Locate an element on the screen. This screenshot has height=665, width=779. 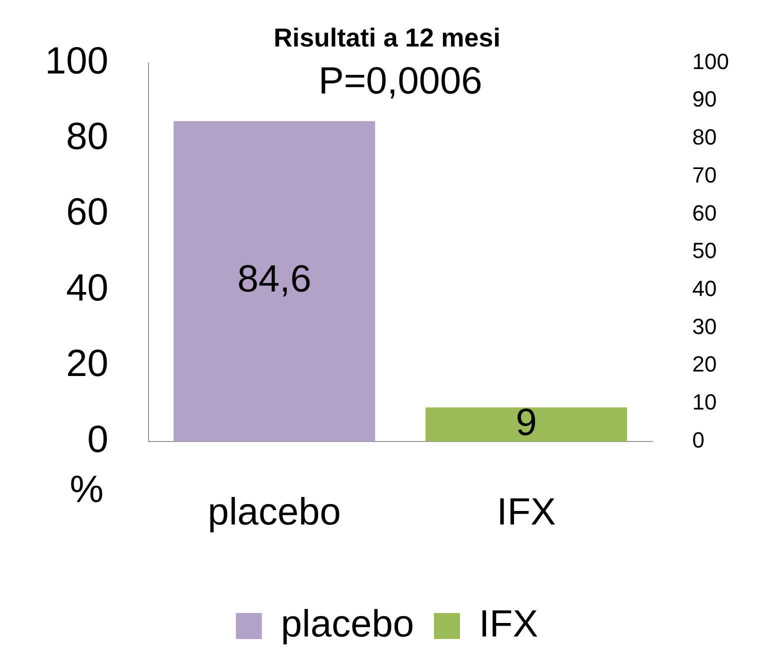
y2-tick-label: 20 is located at coordinates (704, 364).